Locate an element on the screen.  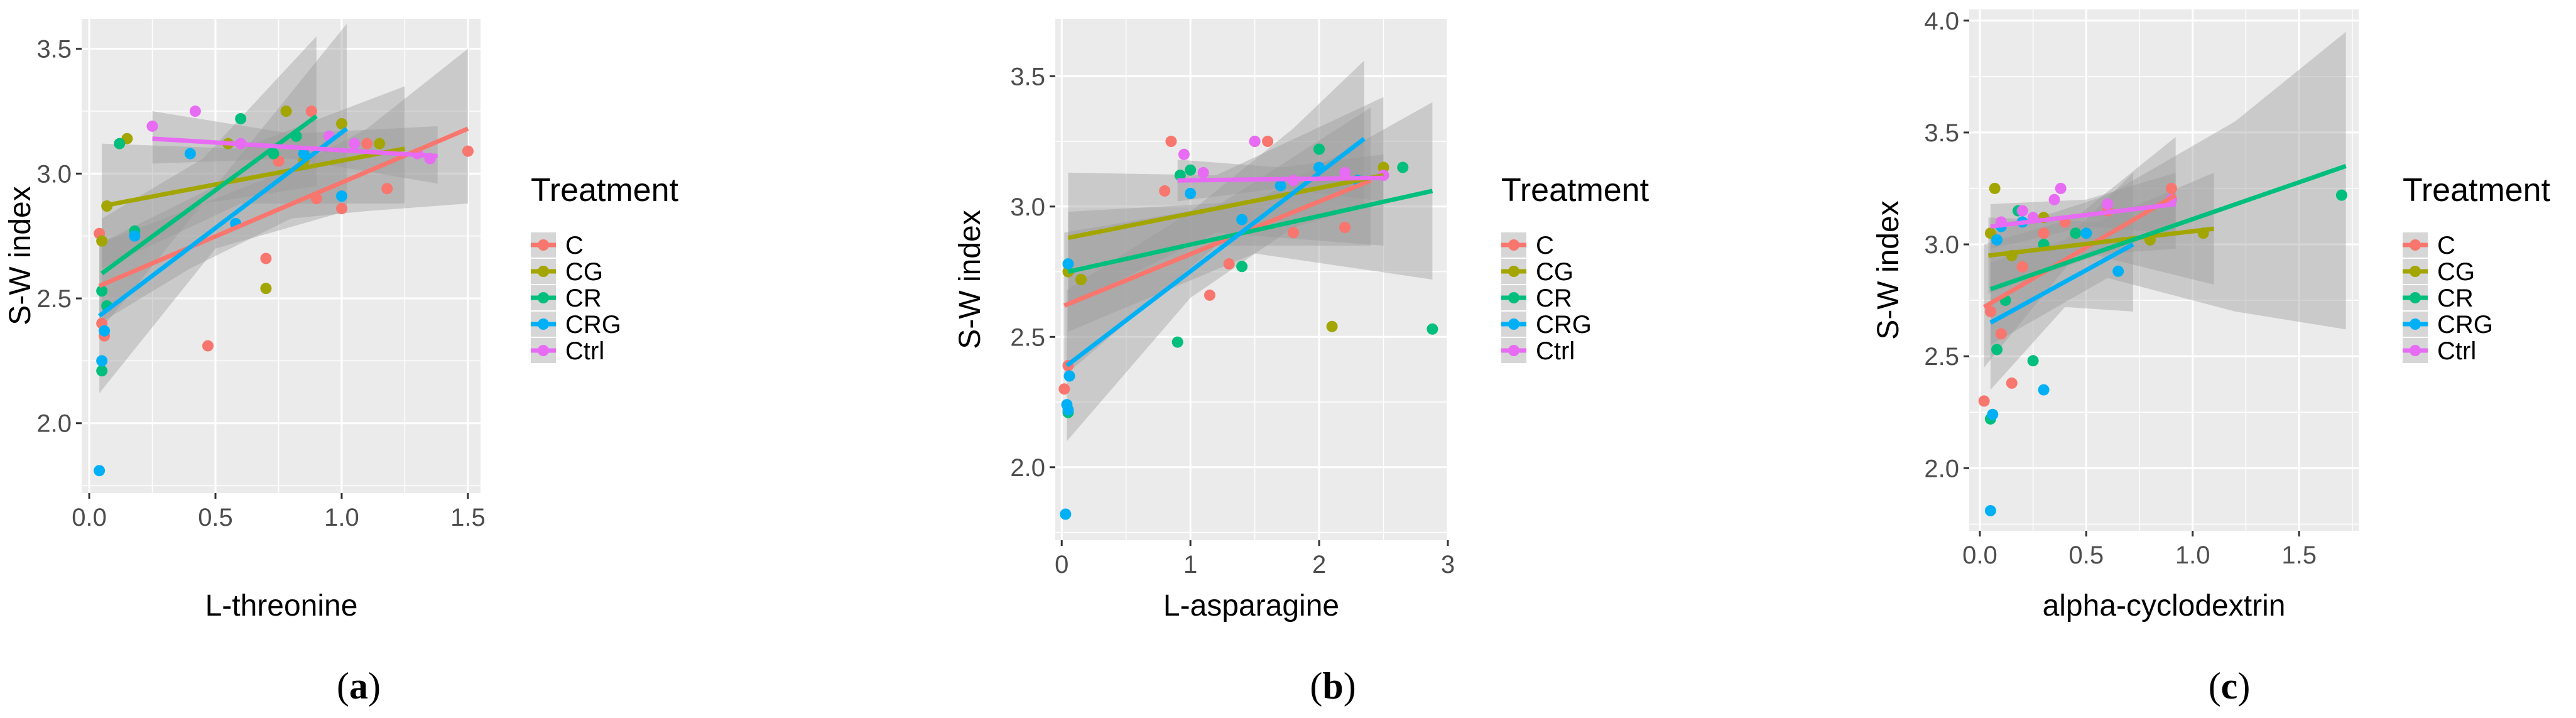
confidence-band-cg is located at coordinates (2101, 233).